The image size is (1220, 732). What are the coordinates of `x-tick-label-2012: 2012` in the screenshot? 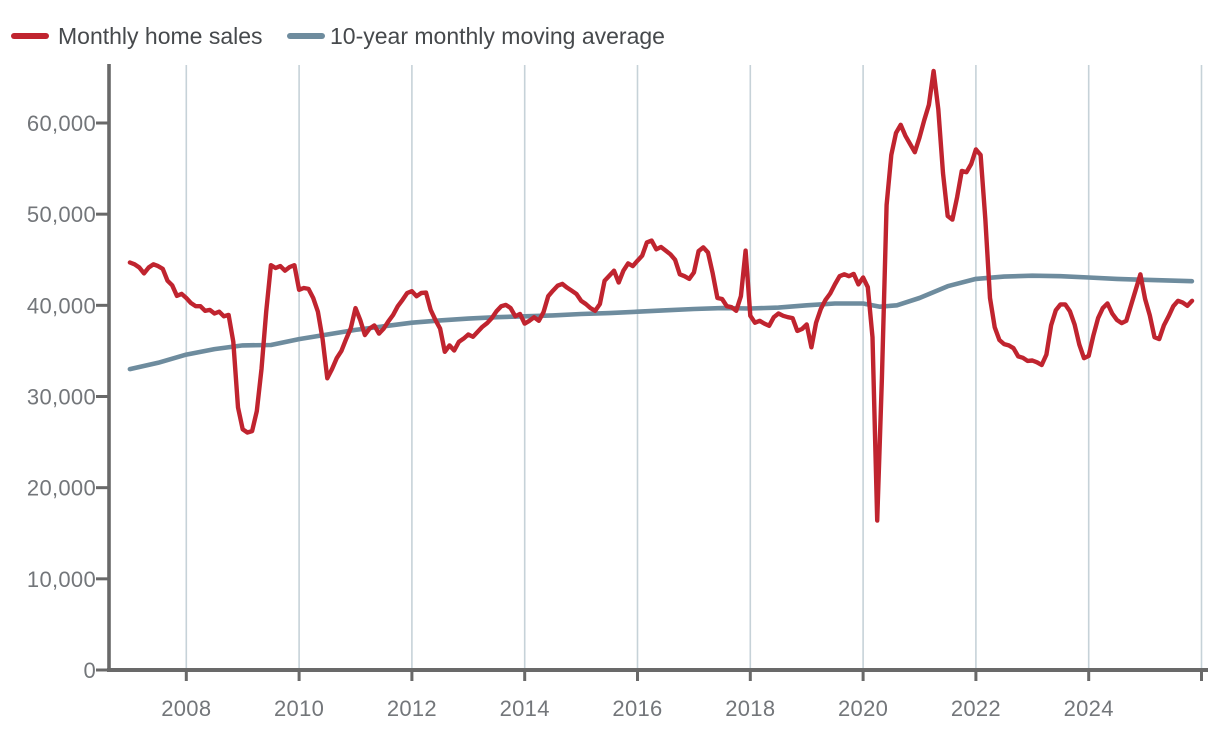 It's located at (412, 708).